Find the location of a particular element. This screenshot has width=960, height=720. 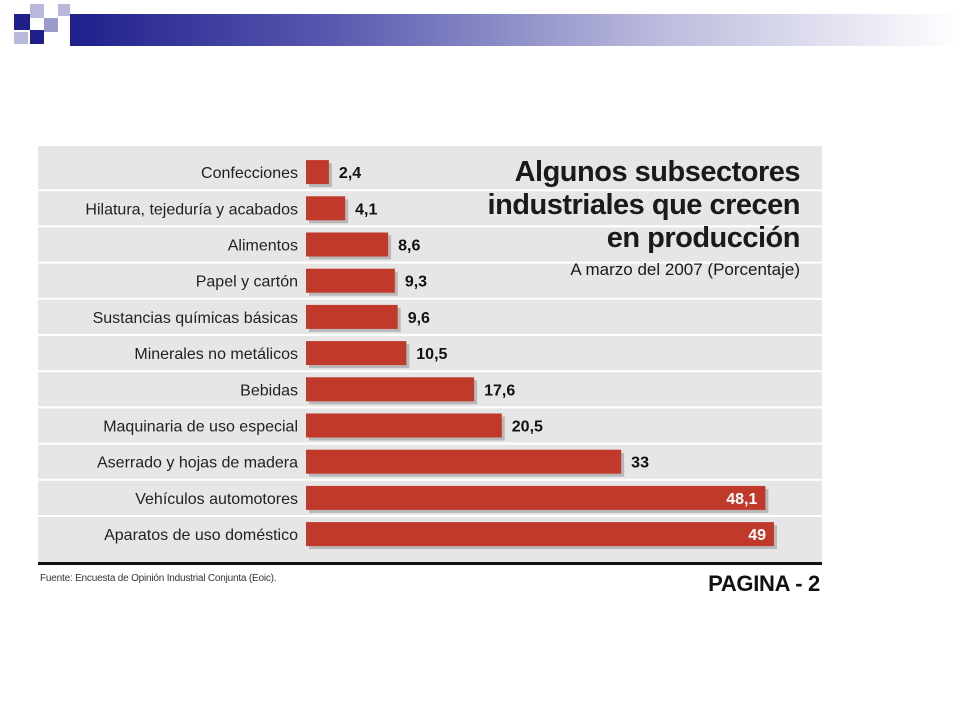

category-label: Bebidas is located at coordinates (269, 390).